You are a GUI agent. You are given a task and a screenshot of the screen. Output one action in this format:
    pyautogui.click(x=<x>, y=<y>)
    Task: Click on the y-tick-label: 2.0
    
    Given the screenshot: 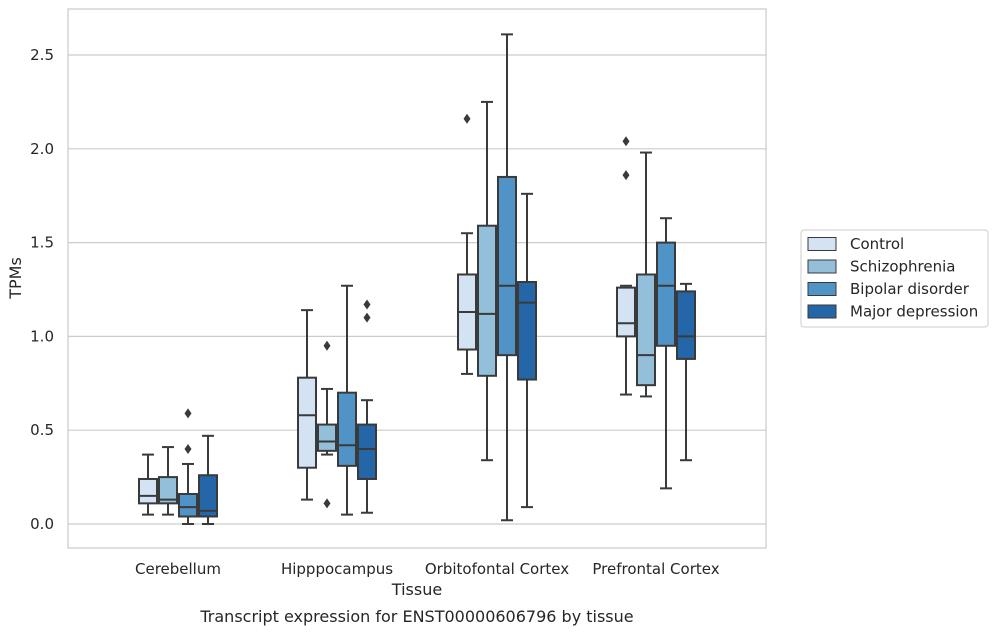 What is the action you would take?
    pyautogui.click(x=42, y=149)
    